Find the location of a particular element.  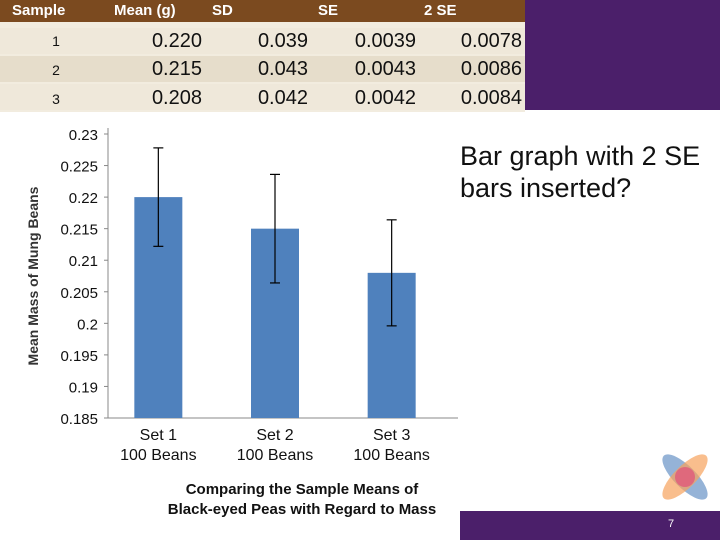

title-band is located at coordinates (622, 55).